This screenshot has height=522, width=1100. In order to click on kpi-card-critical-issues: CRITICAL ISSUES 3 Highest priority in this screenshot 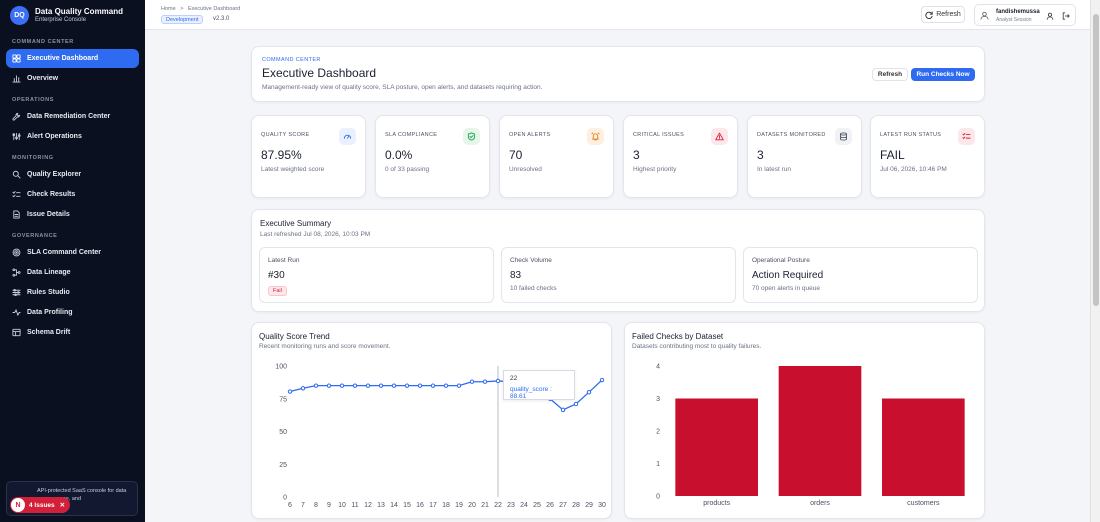, I will do `click(680, 156)`.